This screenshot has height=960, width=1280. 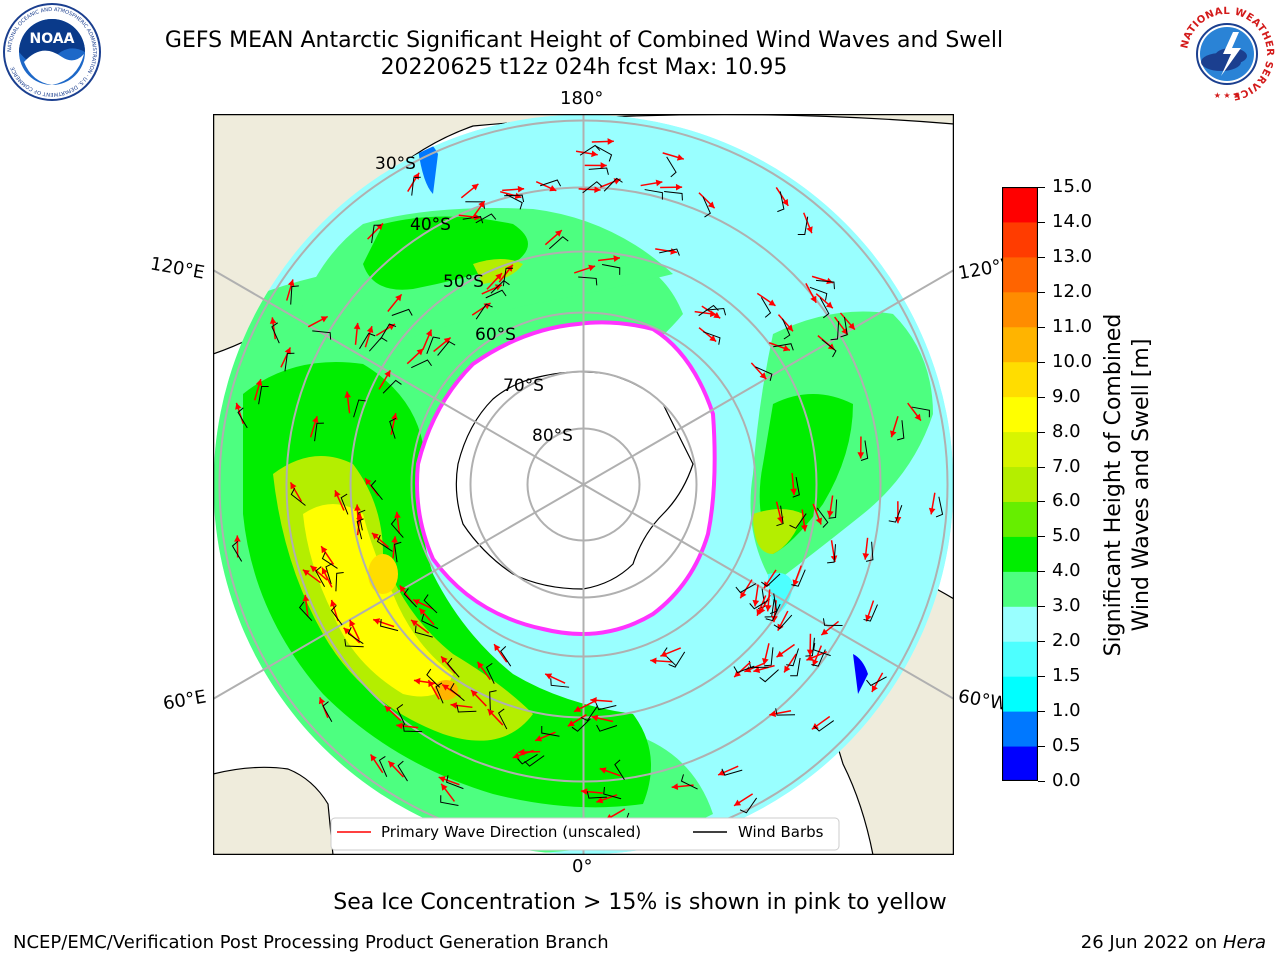 I want to click on wave-direction-legend-label: Primary Wave Direction (unscaled), so click(x=511, y=832).